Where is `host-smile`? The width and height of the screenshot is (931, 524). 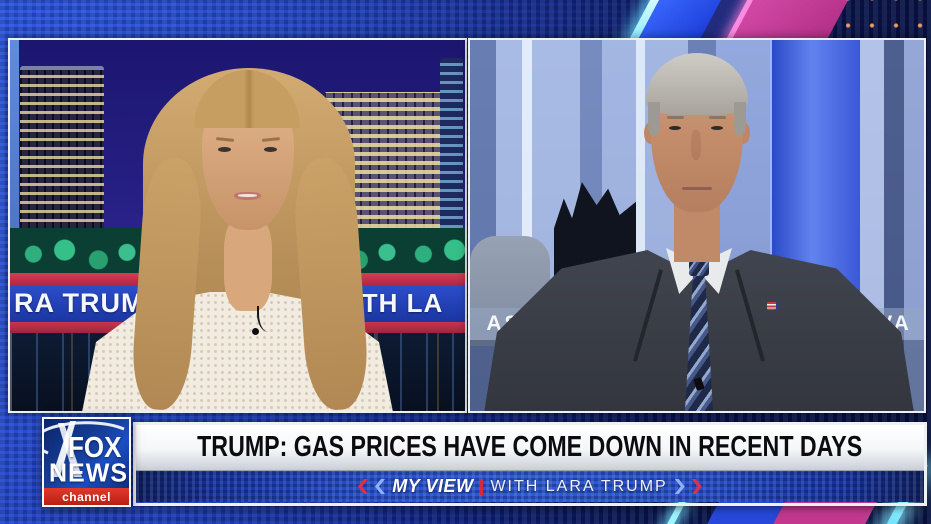 host-smile is located at coordinates (247, 195).